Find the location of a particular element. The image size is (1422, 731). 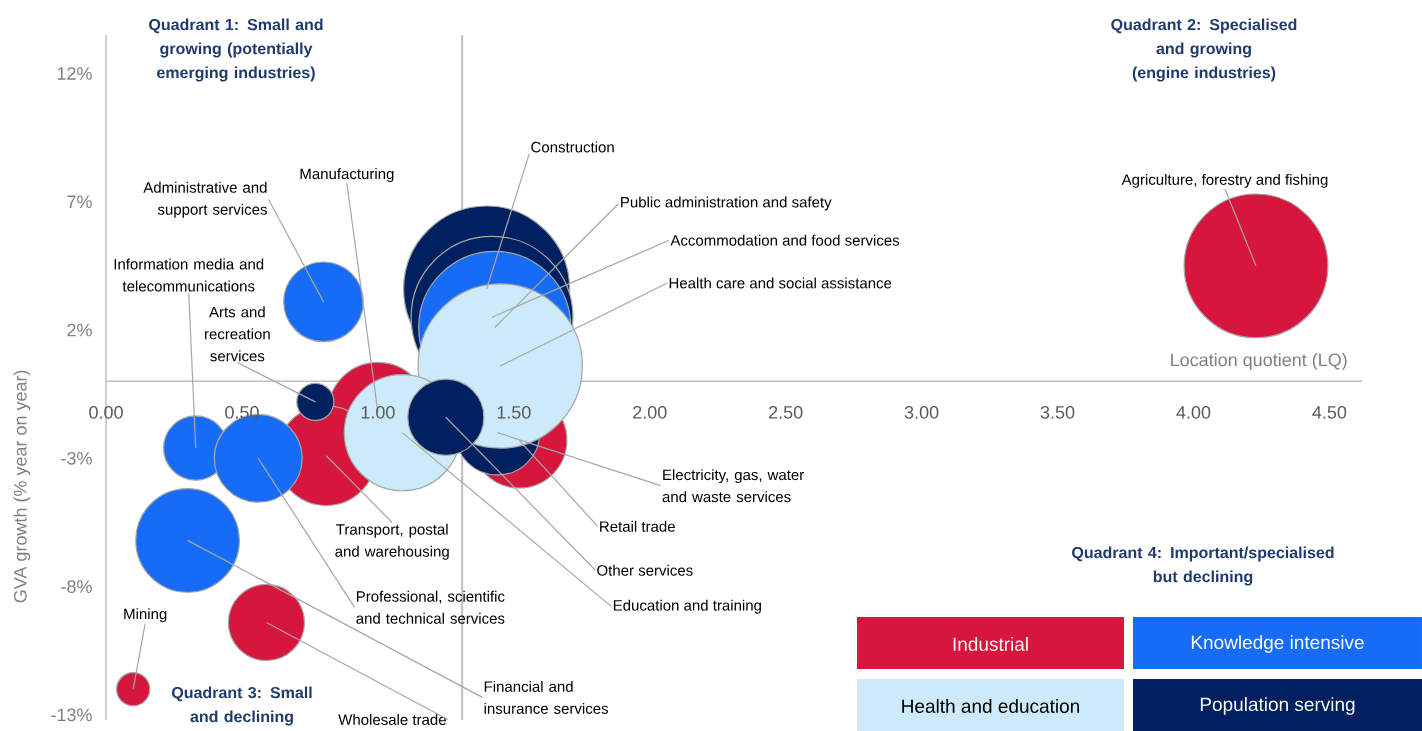

annotation: Quadrant 1: Small and growing (potentially emerging industries) is located at coordinates (236, 50).